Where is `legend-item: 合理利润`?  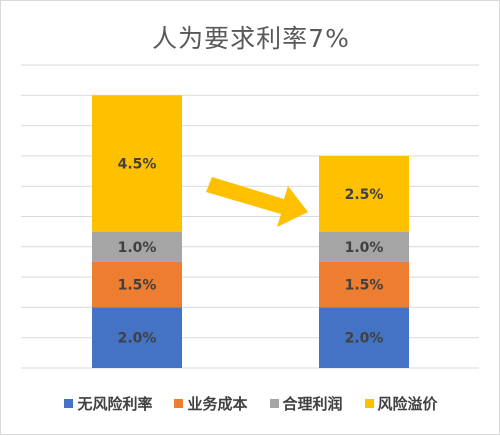 legend-item: 合理利润 is located at coordinates (306, 403).